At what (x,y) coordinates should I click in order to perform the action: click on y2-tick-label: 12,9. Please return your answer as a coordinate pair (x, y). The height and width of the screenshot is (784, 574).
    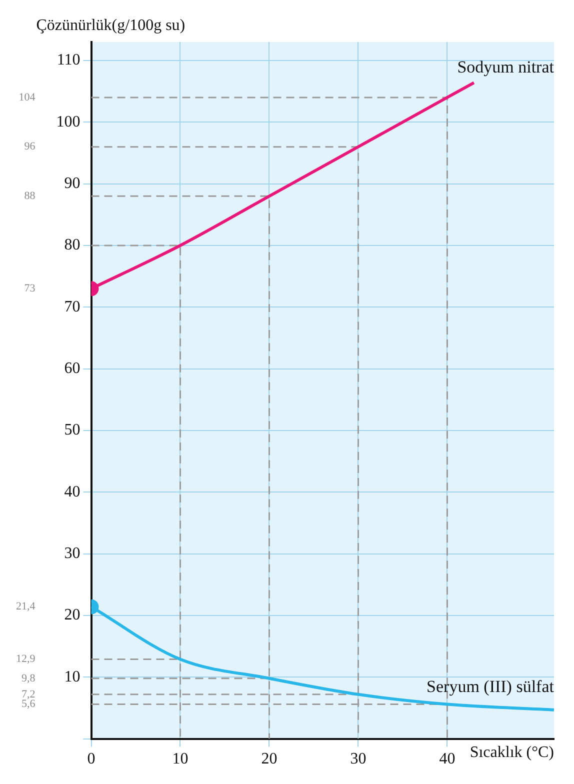
    Looking at the image, I should click on (26, 659).